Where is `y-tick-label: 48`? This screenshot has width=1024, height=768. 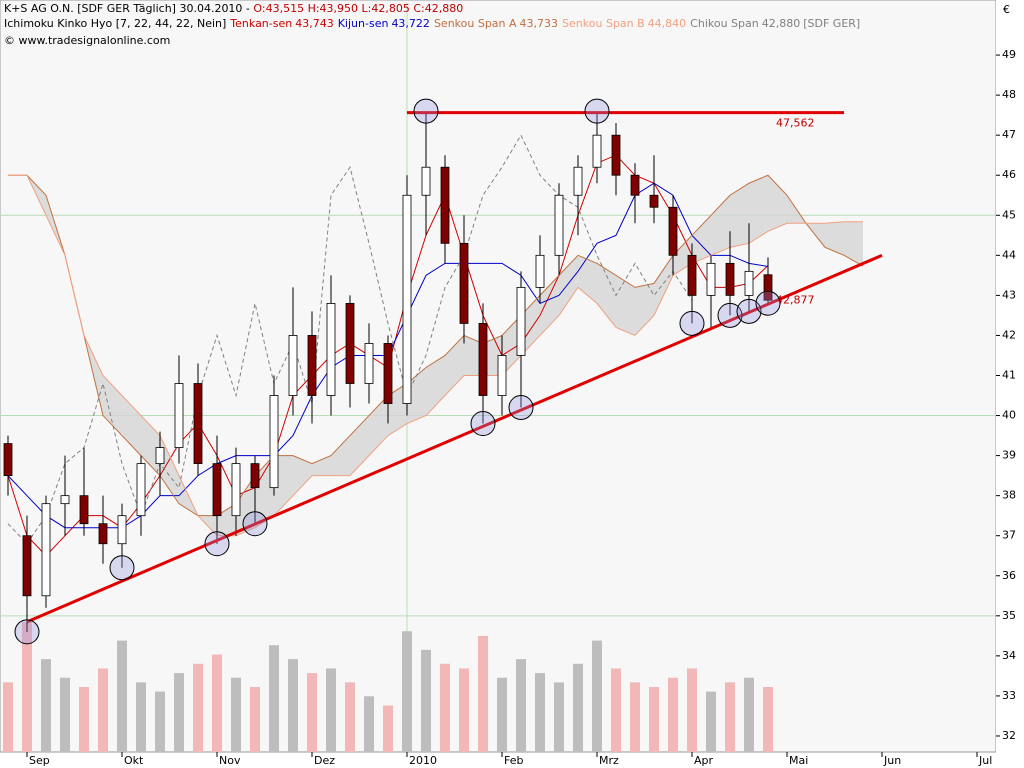
y-tick-label: 48 is located at coordinates (1009, 94).